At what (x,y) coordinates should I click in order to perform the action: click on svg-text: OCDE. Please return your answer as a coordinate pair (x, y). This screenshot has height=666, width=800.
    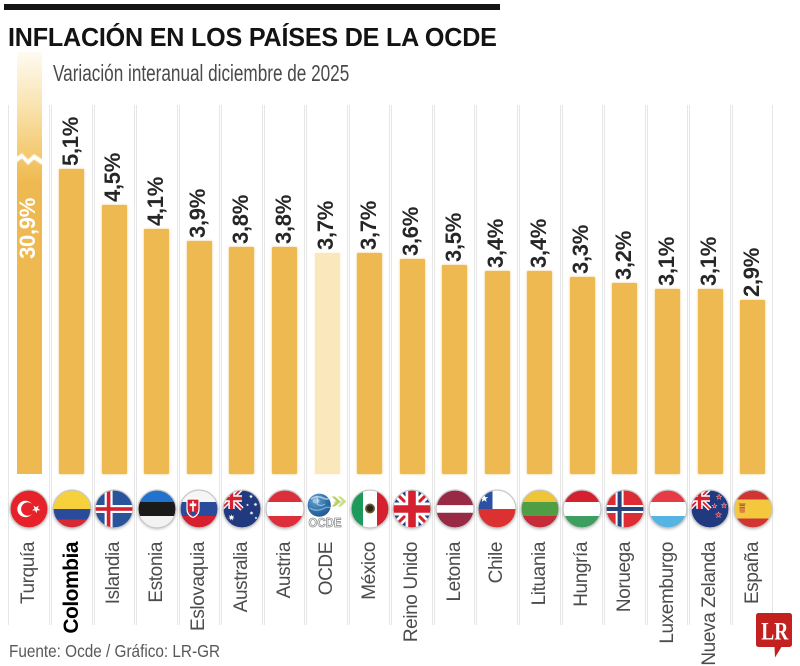
    Looking at the image, I should click on (325, 523).